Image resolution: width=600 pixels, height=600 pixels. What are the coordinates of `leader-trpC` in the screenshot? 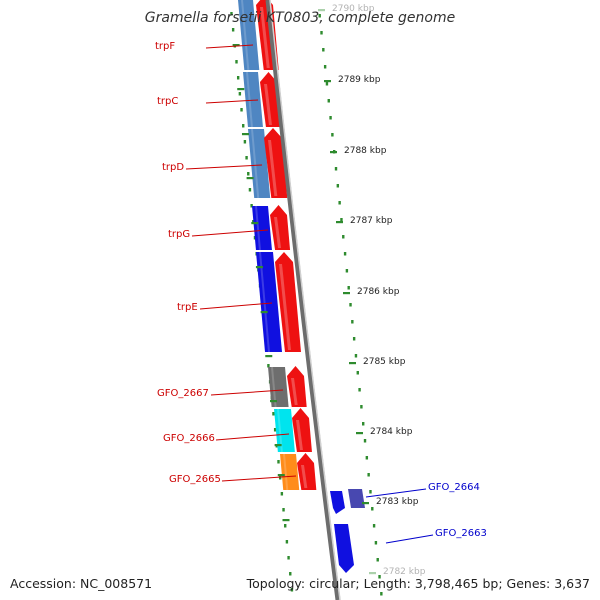 It's located at (232, 101).